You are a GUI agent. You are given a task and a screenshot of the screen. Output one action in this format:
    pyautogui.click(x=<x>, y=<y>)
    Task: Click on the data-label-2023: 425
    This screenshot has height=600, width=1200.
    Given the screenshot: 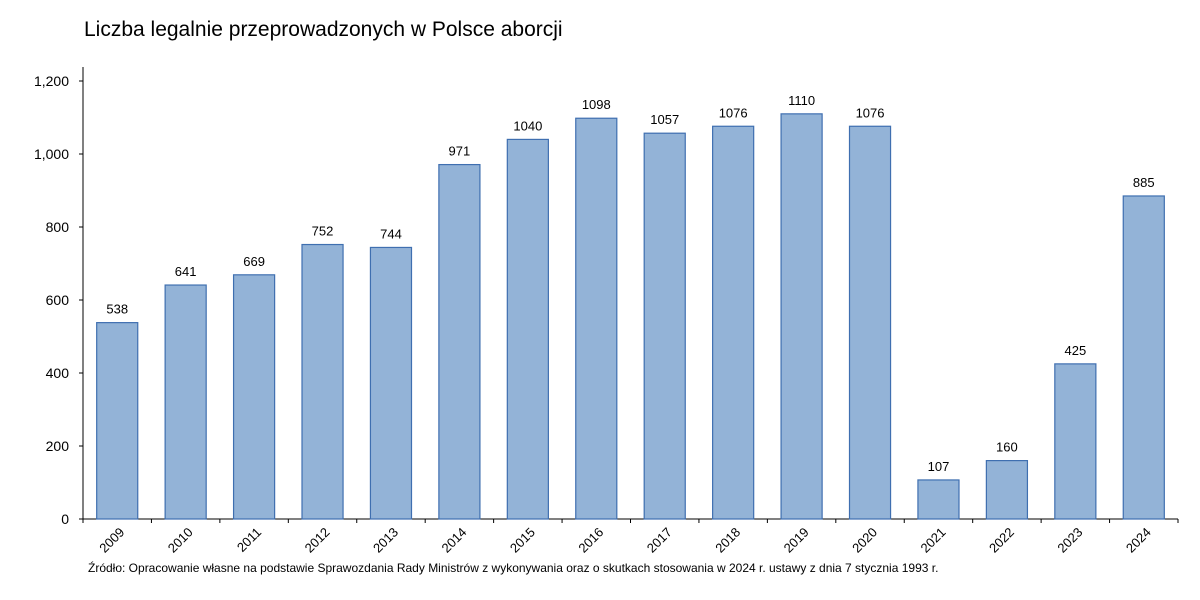 What is the action you would take?
    pyautogui.click(x=1075, y=350)
    